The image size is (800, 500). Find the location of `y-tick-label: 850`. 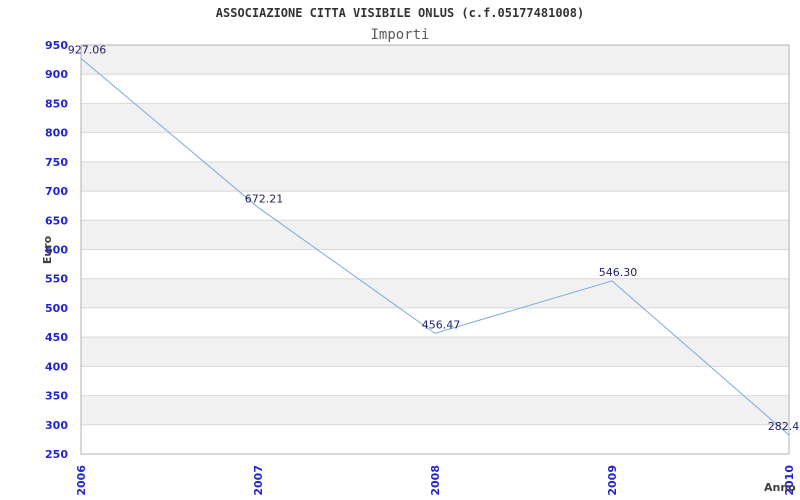

y-tick-label: 850 is located at coordinates (56, 103).